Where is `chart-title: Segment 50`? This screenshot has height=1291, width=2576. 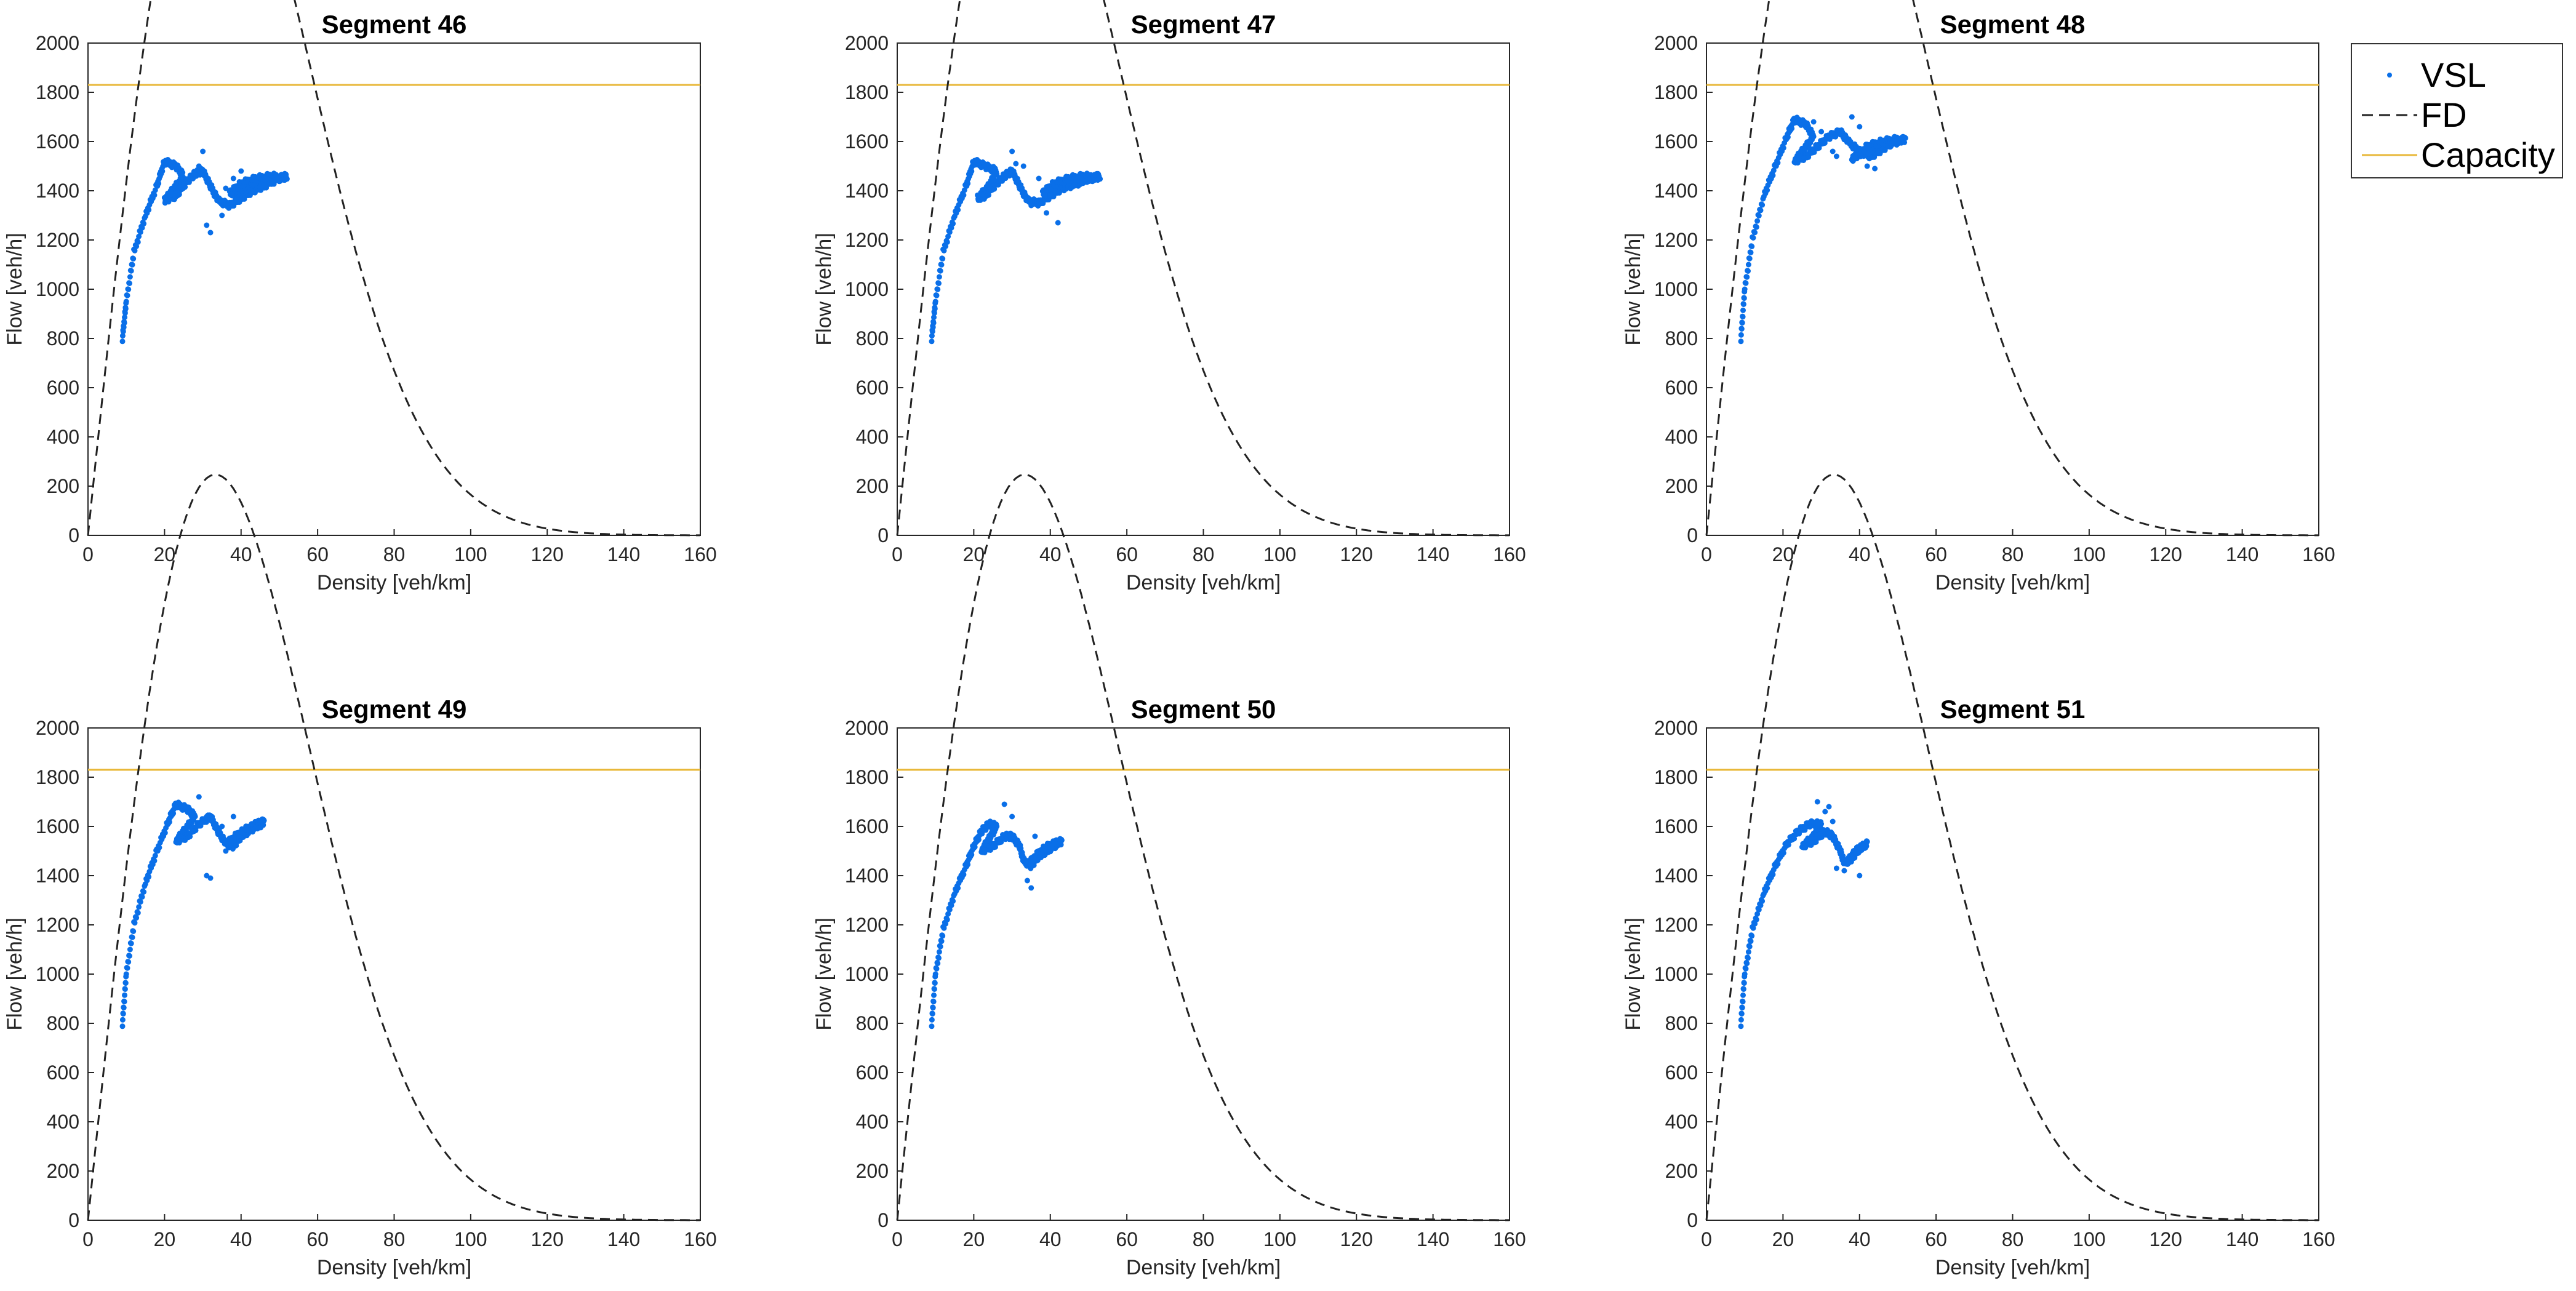
chart-title: Segment 50 is located at coordinates (1203, 710).